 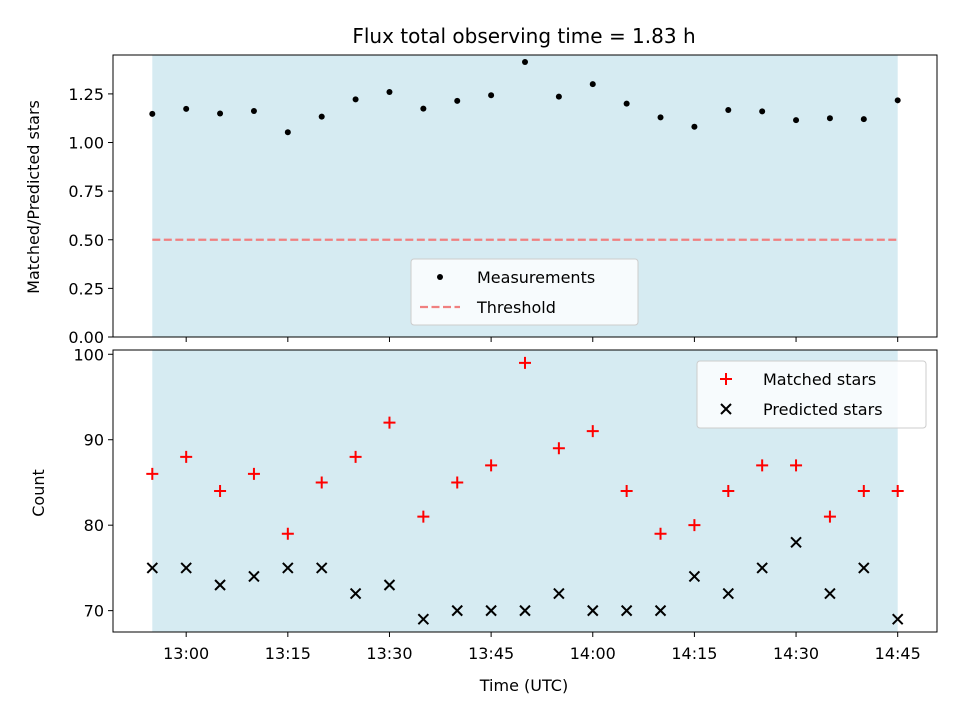 I want to click on y-tick-label: 90, so click(x=94, y=440).